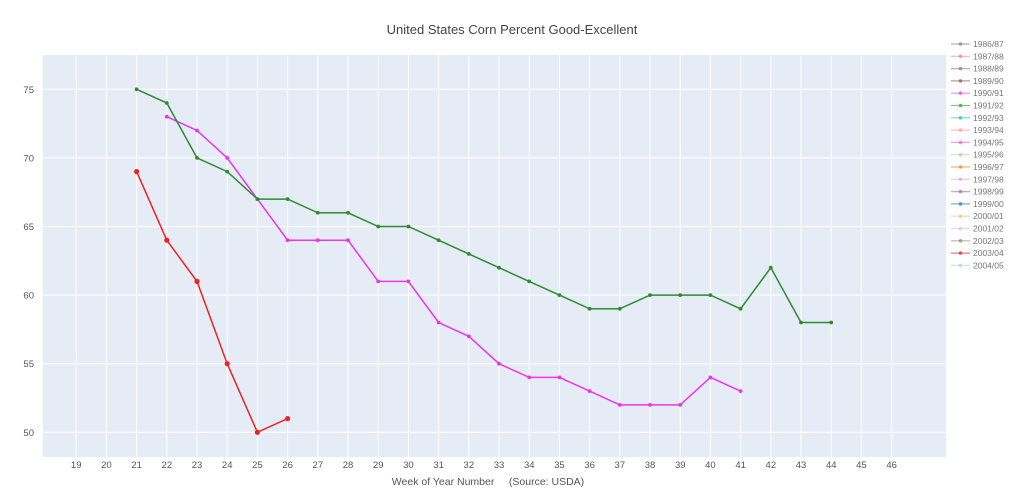 The image size is (1024, 501). I want to click on x-tick-label: 34, so click(529, 465).